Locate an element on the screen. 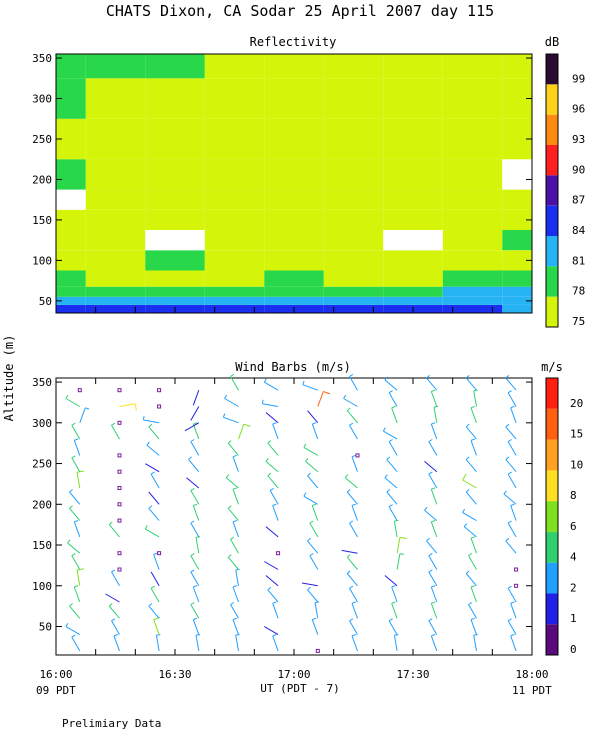  wind-colorbar-label: m/s is located at coordinates (552, 367).